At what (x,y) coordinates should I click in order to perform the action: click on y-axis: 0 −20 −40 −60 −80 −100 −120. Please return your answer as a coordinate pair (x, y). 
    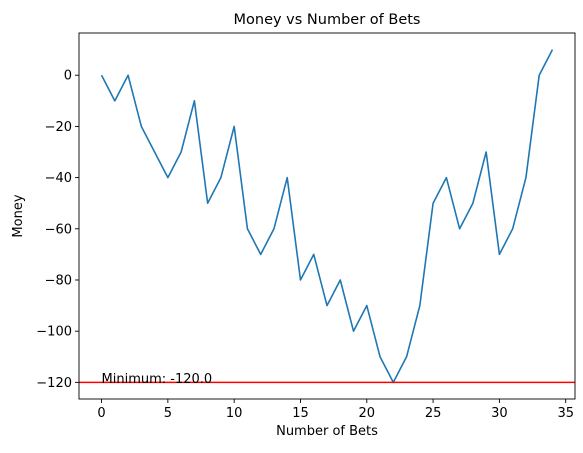
    Looking at the image, I should click on (57, 230).